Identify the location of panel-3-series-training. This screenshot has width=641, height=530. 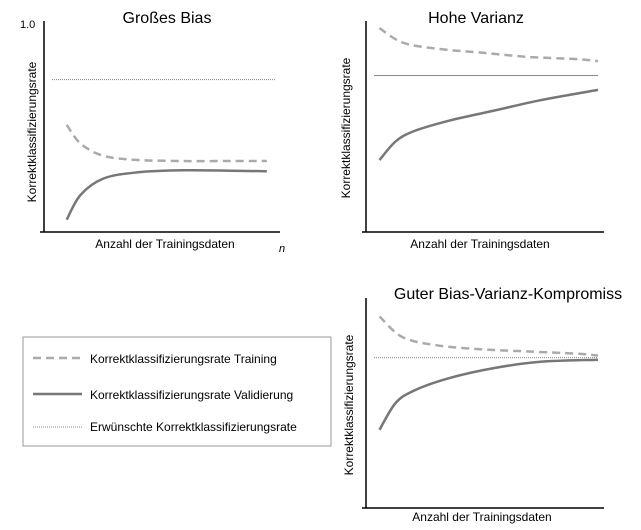
(488, 336).